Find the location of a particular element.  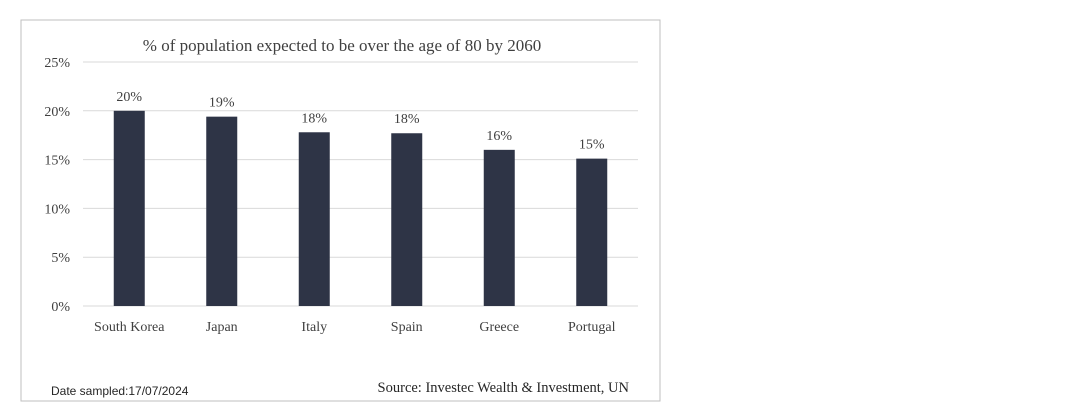

data-label: 19% is located at coordinates (222, 103).